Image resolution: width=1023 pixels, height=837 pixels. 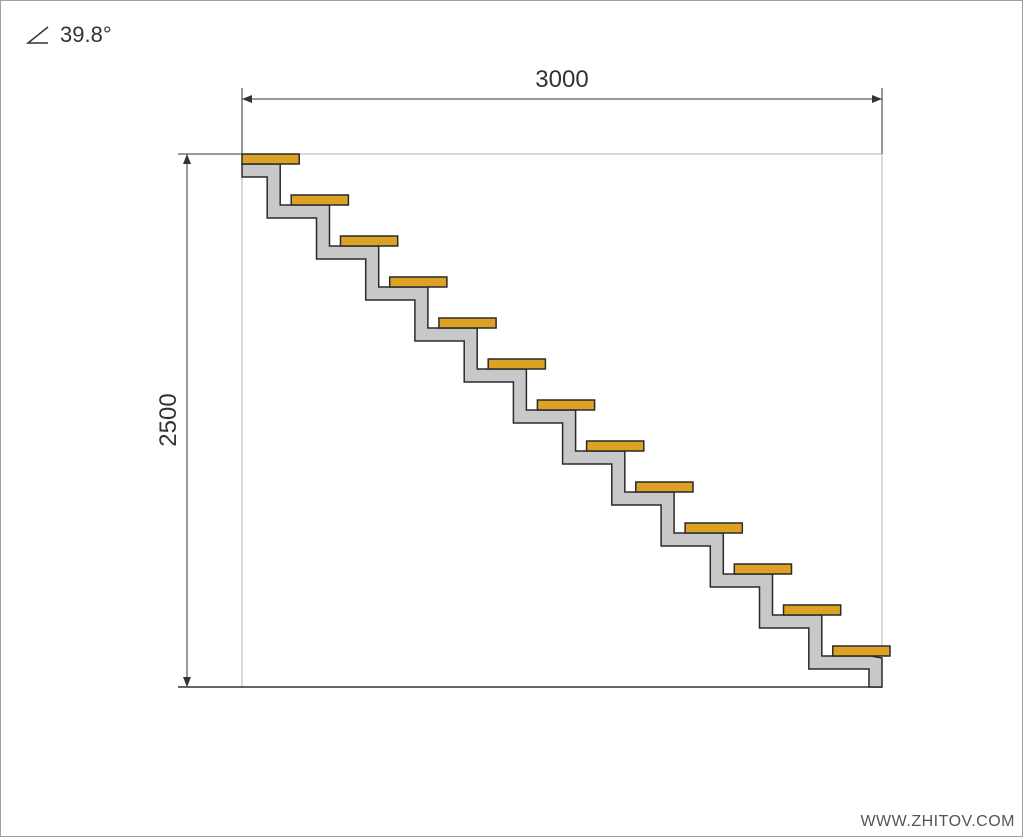 What do you see at coordinates (562, 110) in the screenshot?
I see `width-dimension: 3000` at bounding box center [562, 110].